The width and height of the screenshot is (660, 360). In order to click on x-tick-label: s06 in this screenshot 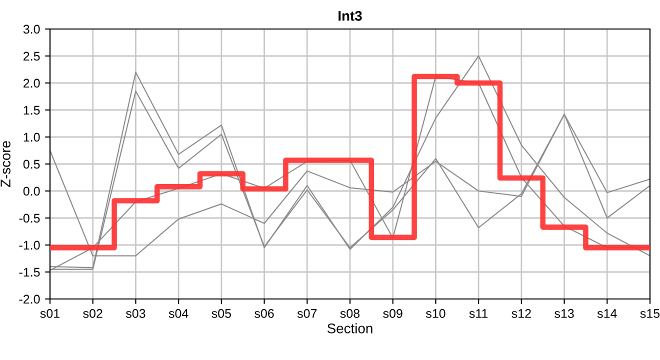, I will do `click(264, 313)`.